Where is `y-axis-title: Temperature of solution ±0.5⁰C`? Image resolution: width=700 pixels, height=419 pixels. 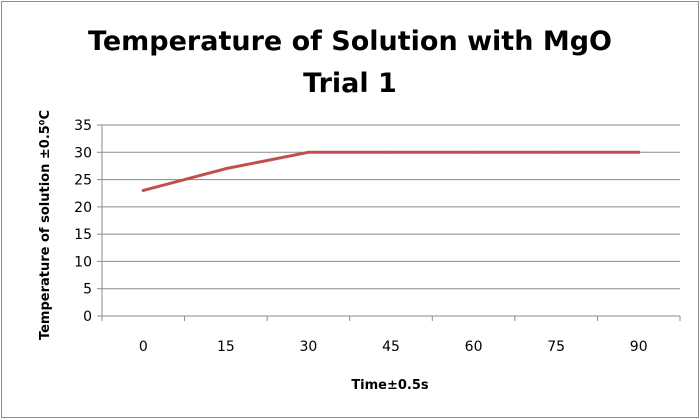 y-axis-title: Temperature of solution ±0.5⁰C is located at coordinates (45, 225).